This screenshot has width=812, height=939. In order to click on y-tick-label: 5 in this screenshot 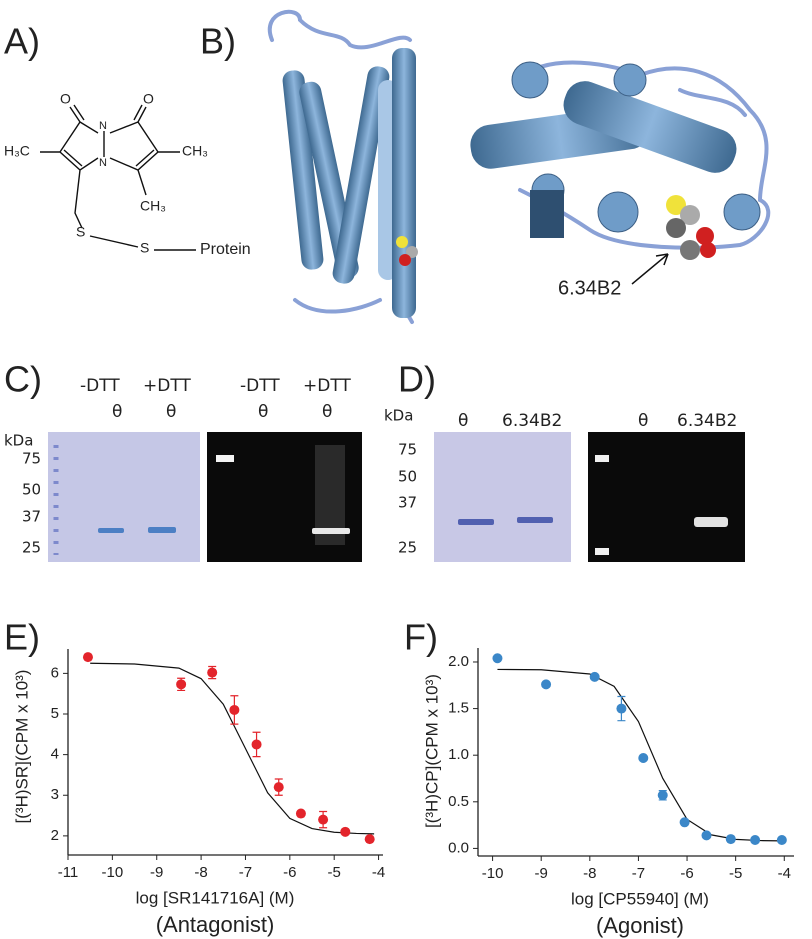, I will do `click(55, 713)`.